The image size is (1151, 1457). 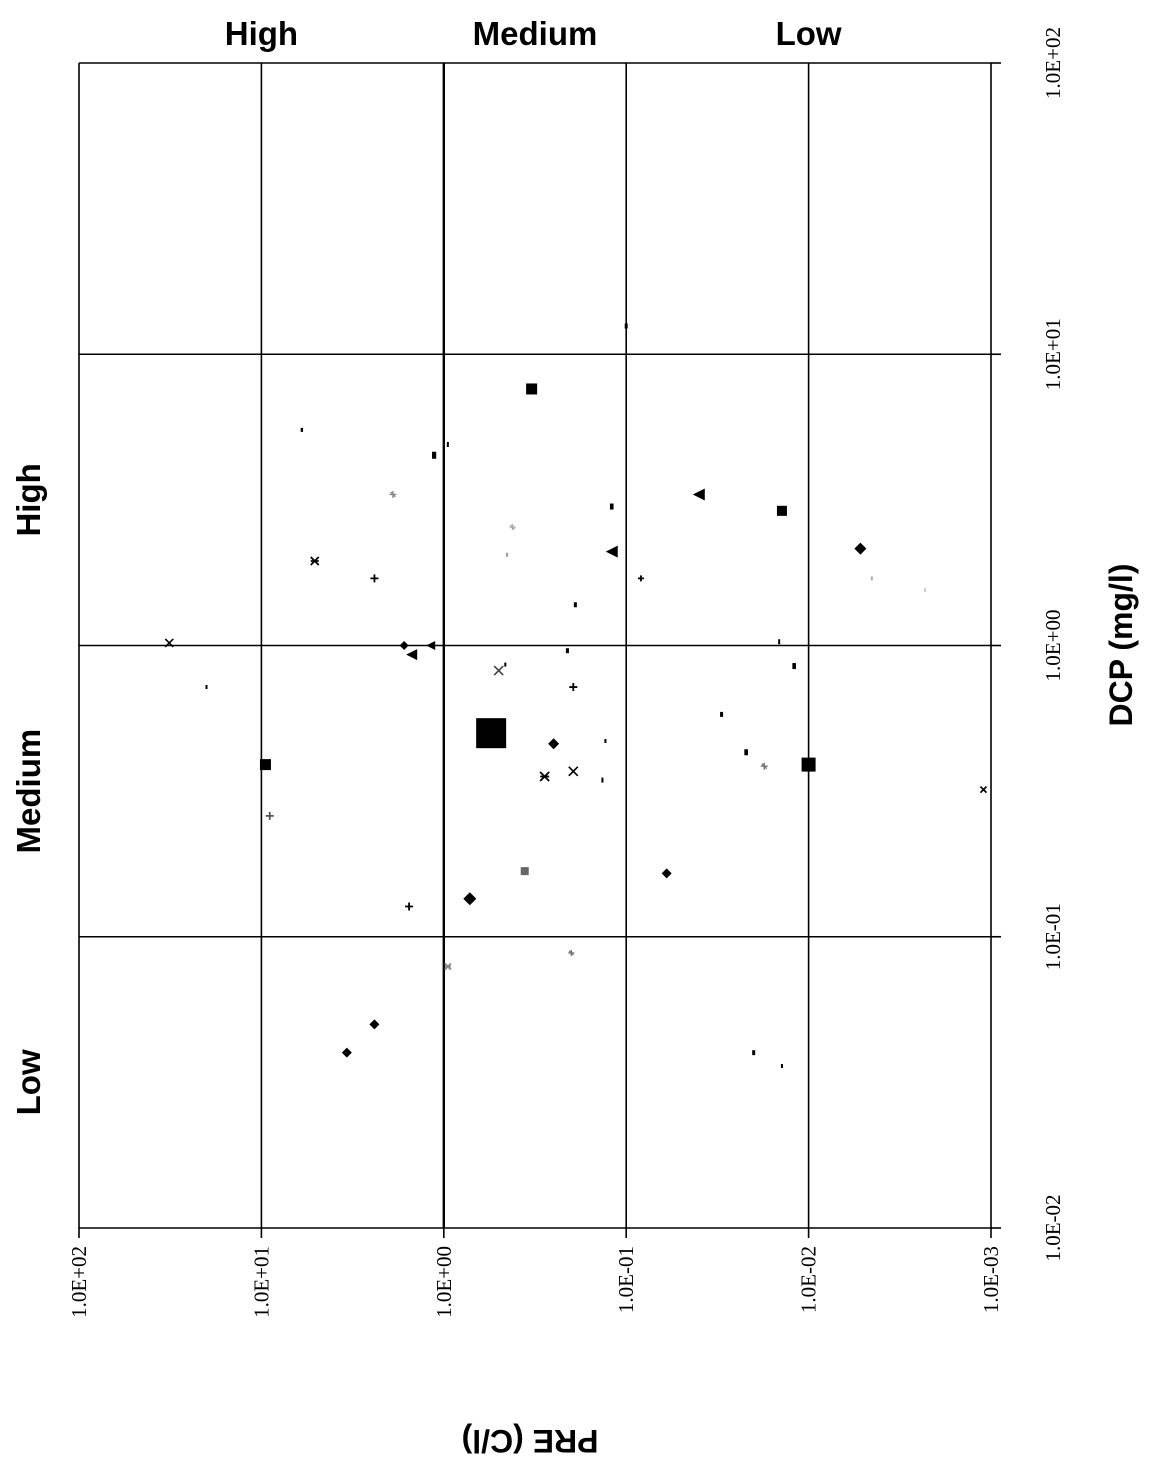 What do you see at coordinates (79, 1282) in the screenshot?
I see `pre-tick-label: 1.0E+02` at bounding box center [79, 1282].